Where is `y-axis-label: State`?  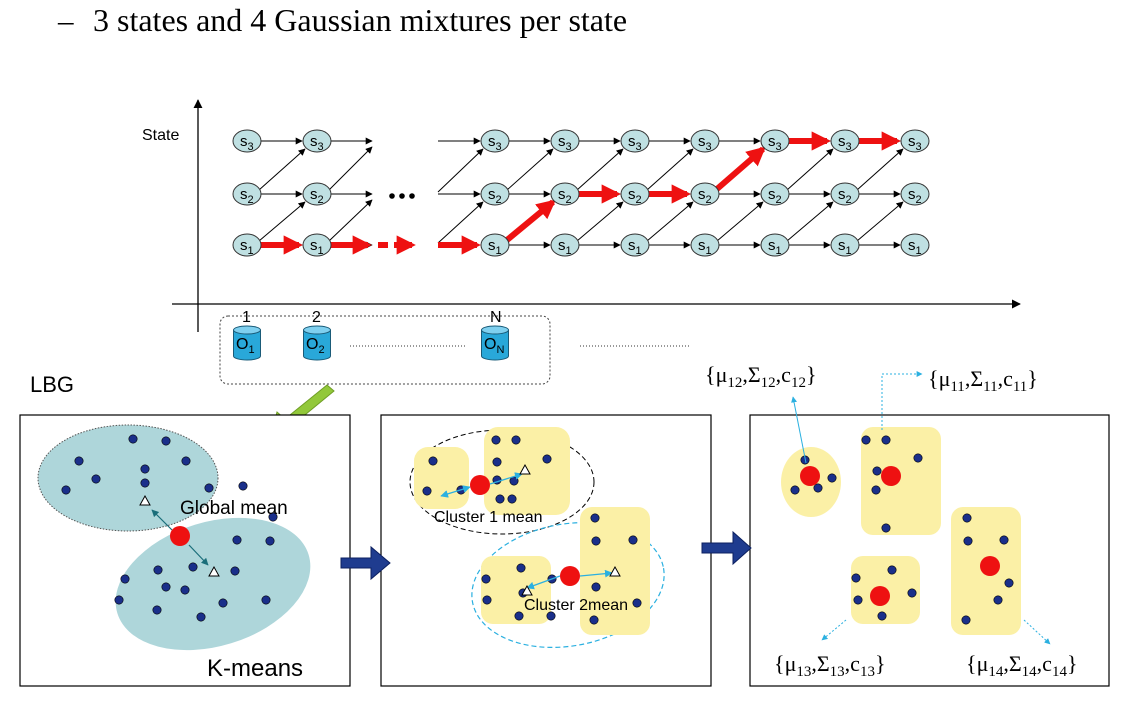 y-axis-label: State is located at coordinates (160, 135).